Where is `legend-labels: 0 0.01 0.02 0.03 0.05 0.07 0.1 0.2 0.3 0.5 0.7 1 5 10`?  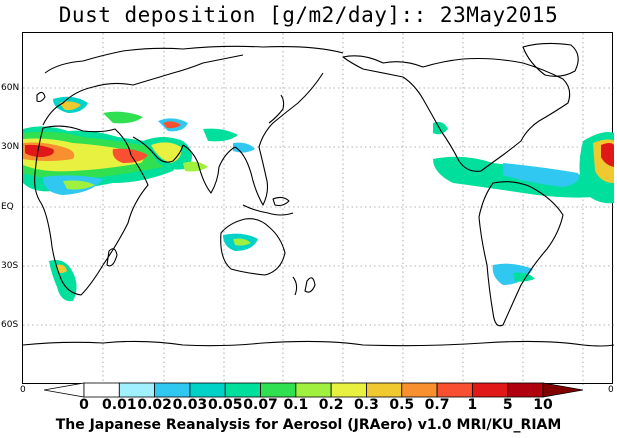 legend-labels: 0 0.01 0.02 0.03 0.05 0.07 0.1 0.2 0.3 0.5 0.7 1 5 10 is located at coordinates (308, 405).